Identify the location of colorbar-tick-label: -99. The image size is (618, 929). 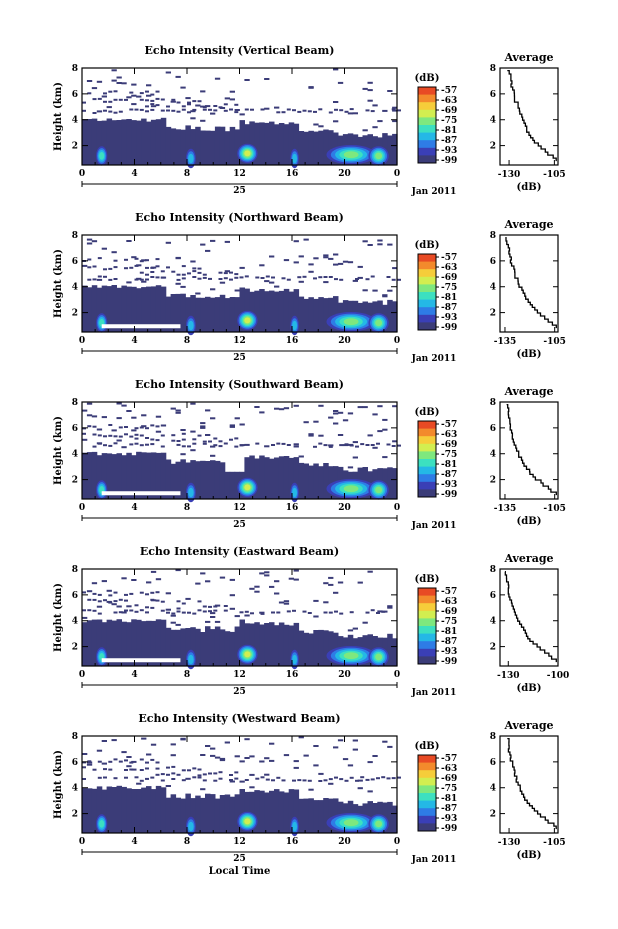
(449, 161).